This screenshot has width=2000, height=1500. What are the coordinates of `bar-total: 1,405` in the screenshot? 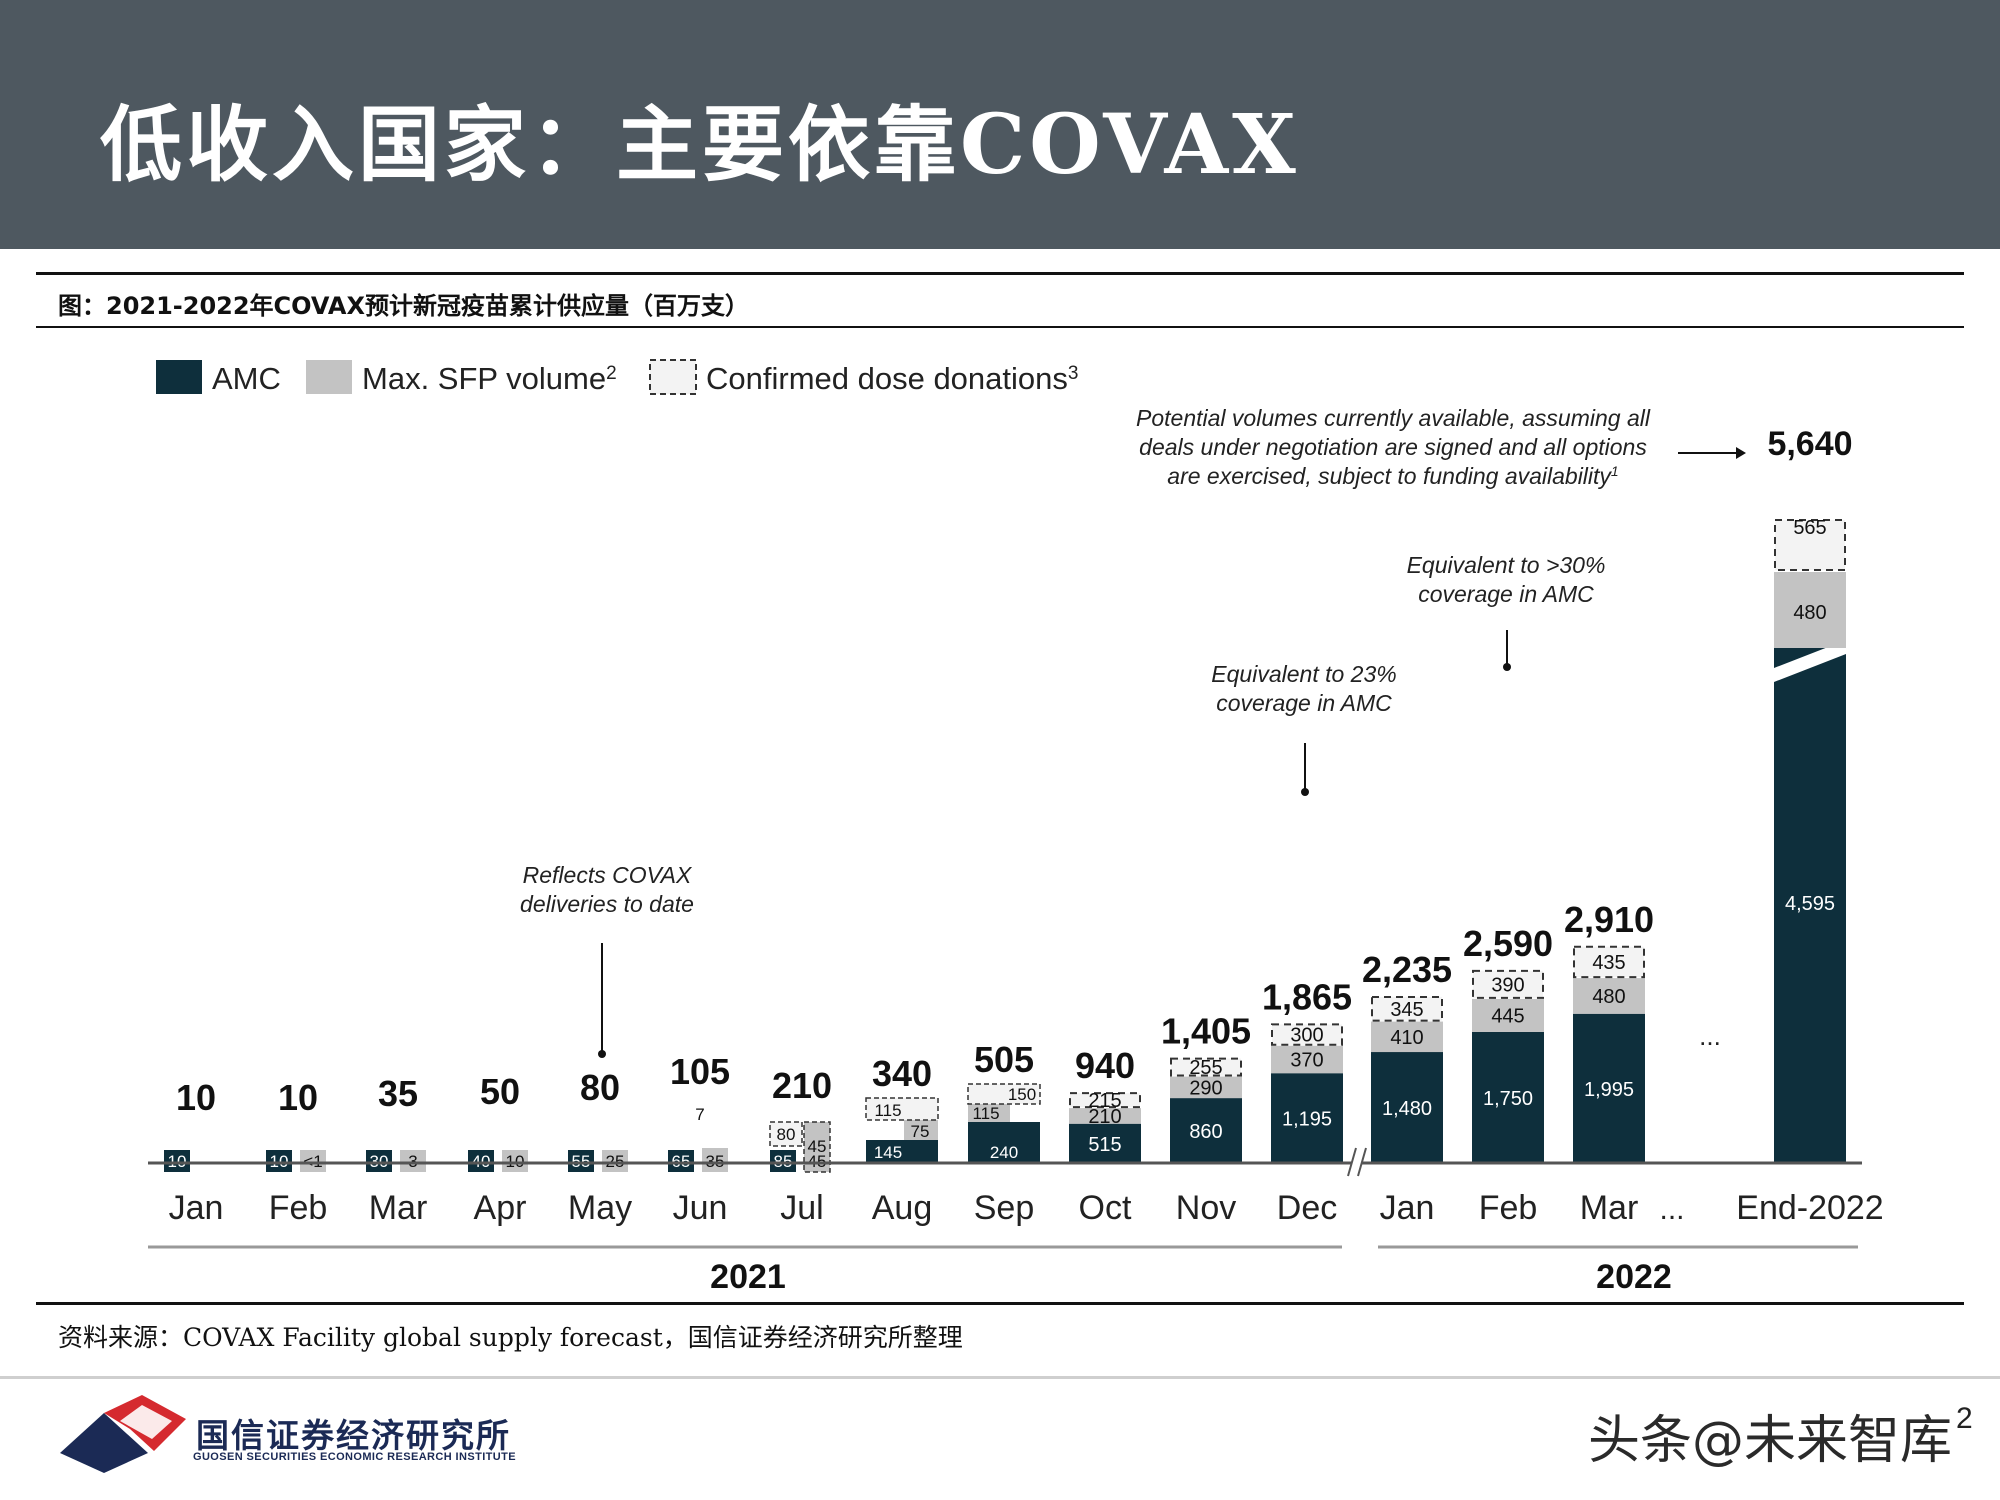 It's located at (1206, 1031).